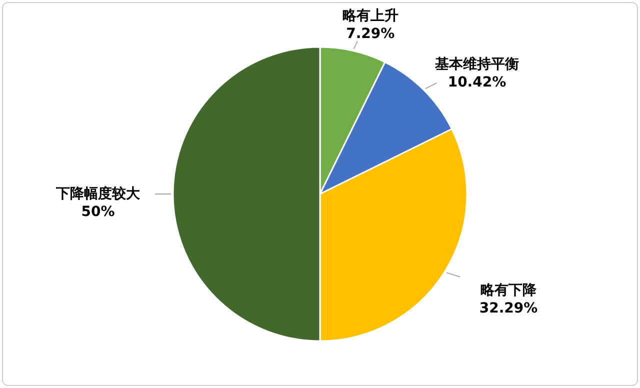 This screenshot has height=388, width=640. Describe the element at coordinates (509, 290) in the screenshot. I see `slice-label: 略有下降` at that location.